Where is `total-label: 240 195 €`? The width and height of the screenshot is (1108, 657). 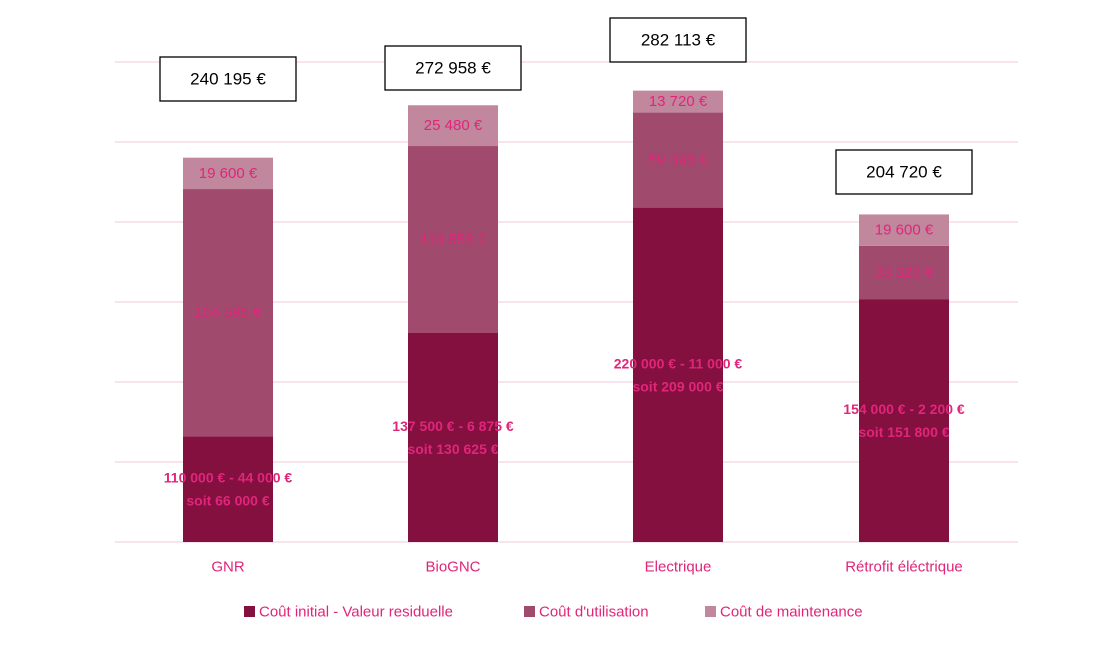 total-label: 240 195 € is located at coordinates (228, 79).